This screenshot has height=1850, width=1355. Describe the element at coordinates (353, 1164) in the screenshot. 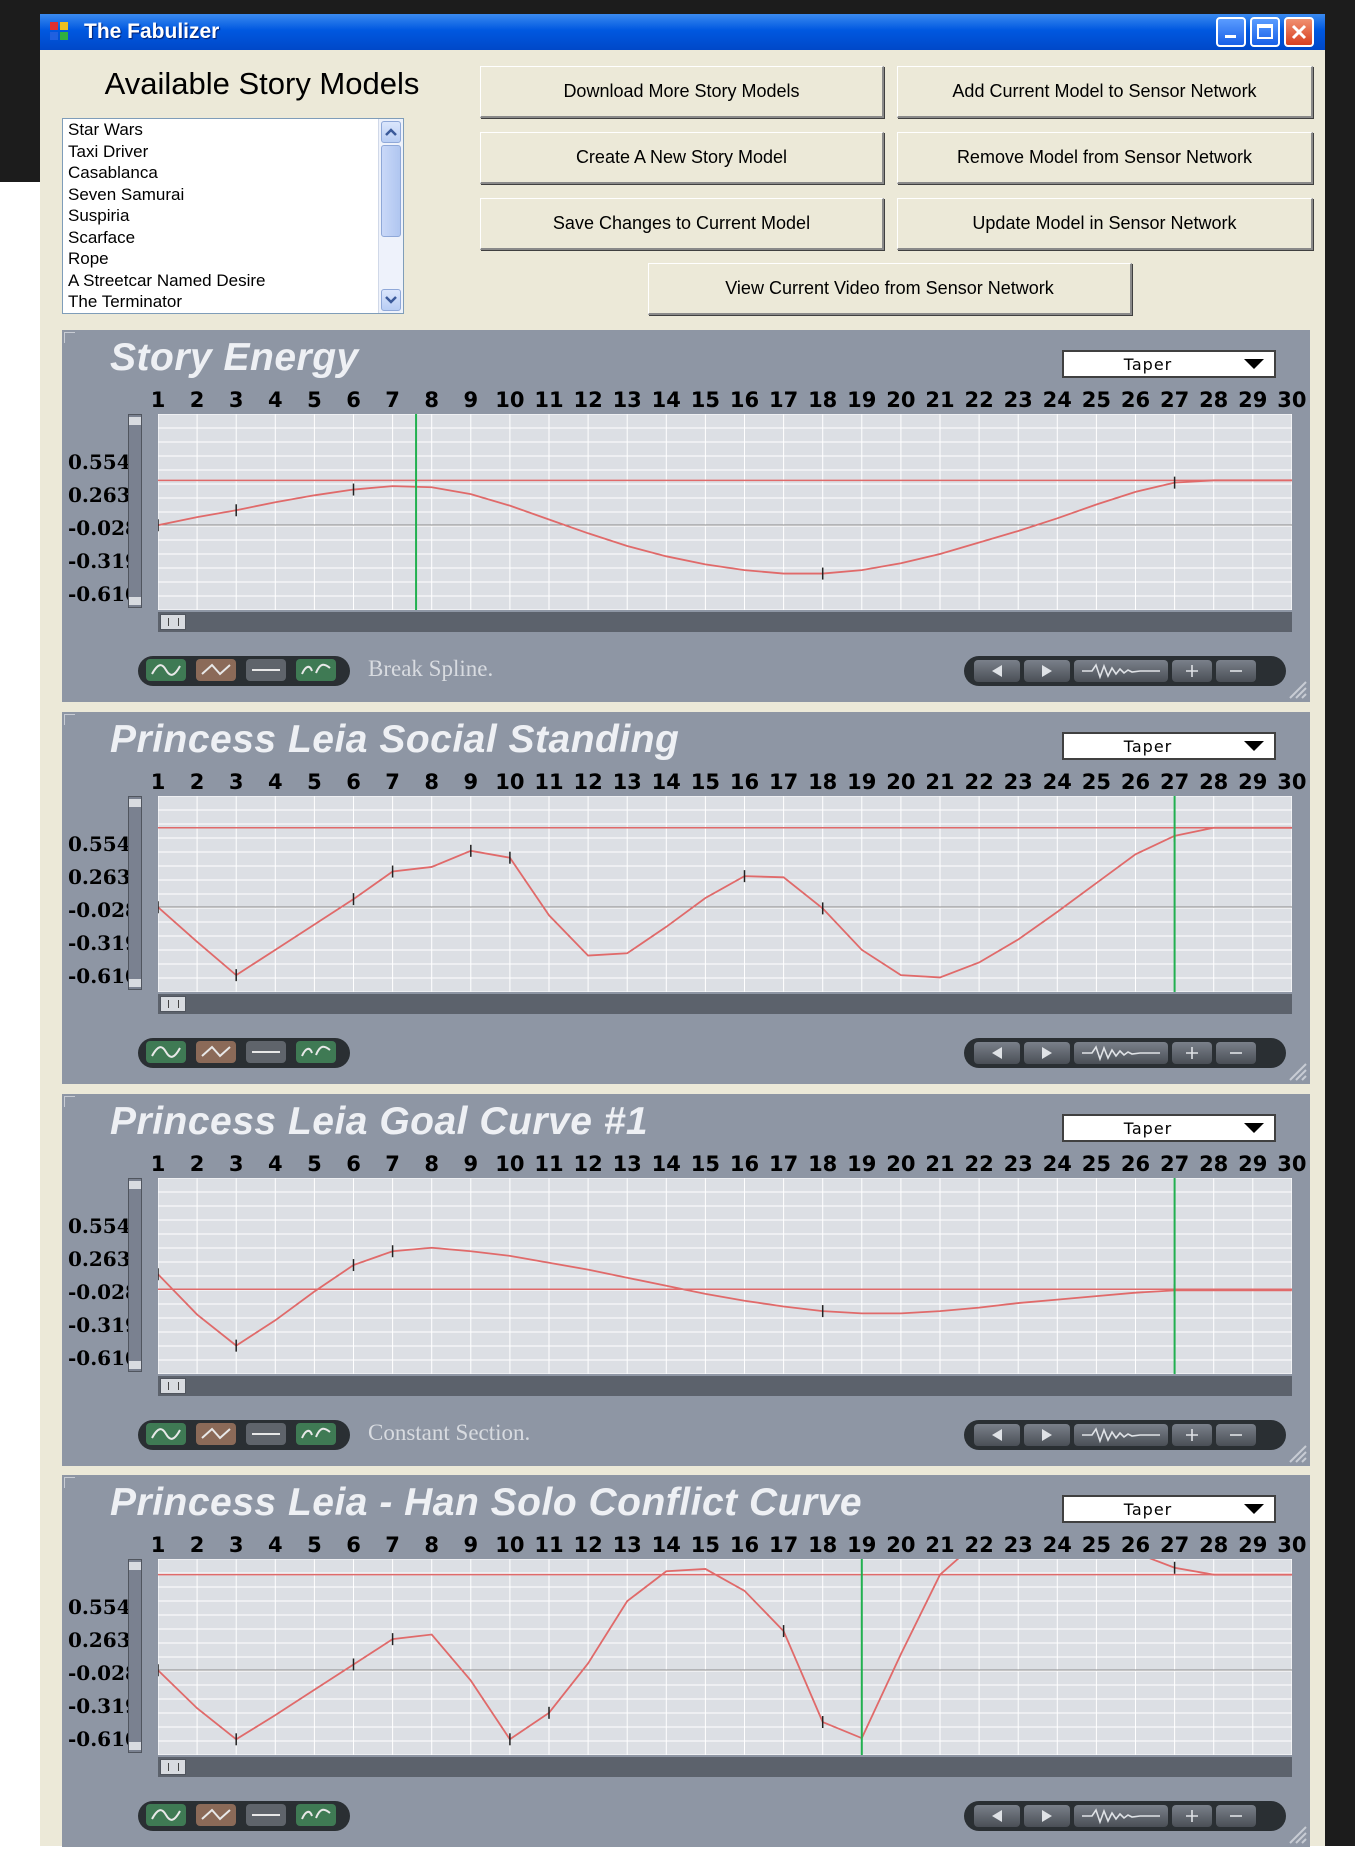

I see `x-tick-label: 6` at that location.